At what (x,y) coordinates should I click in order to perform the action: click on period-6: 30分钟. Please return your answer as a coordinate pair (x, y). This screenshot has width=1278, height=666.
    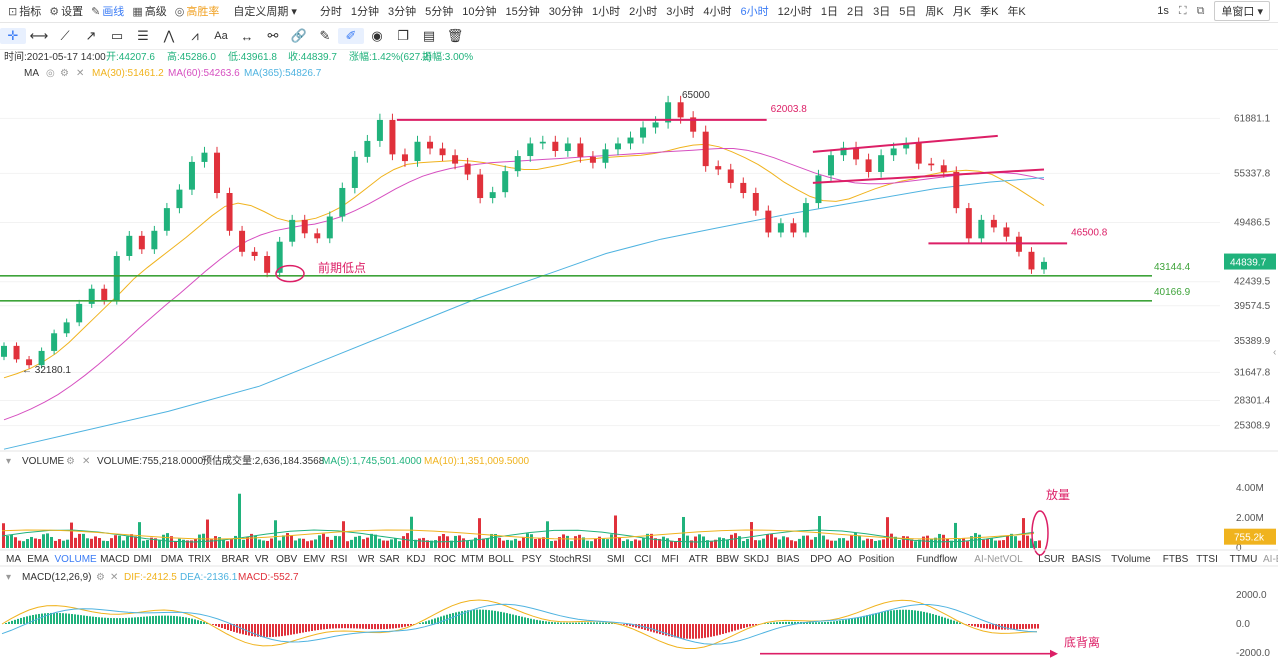
    Looking at the image, I should click on (566, 12).